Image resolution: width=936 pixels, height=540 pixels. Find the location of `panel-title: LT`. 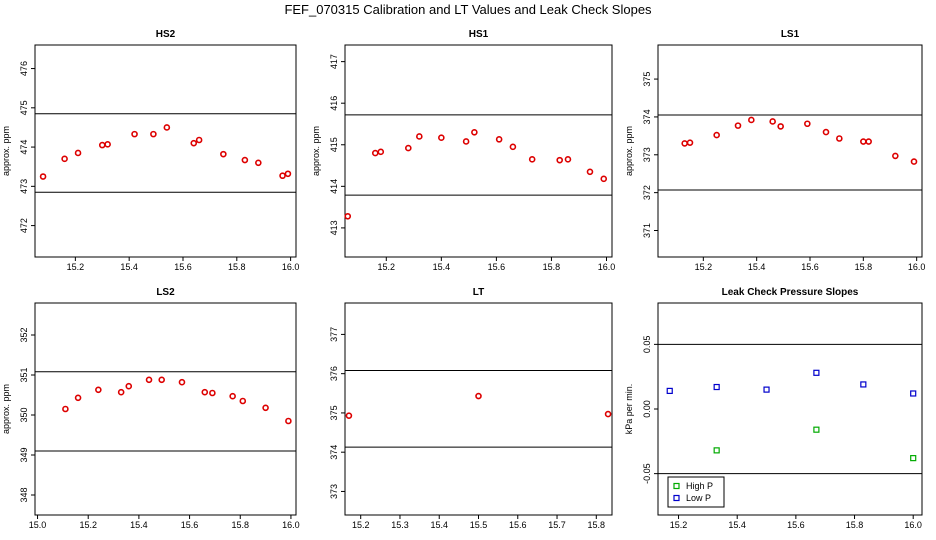

panel-title: LT is located at coordinates (478, 292).